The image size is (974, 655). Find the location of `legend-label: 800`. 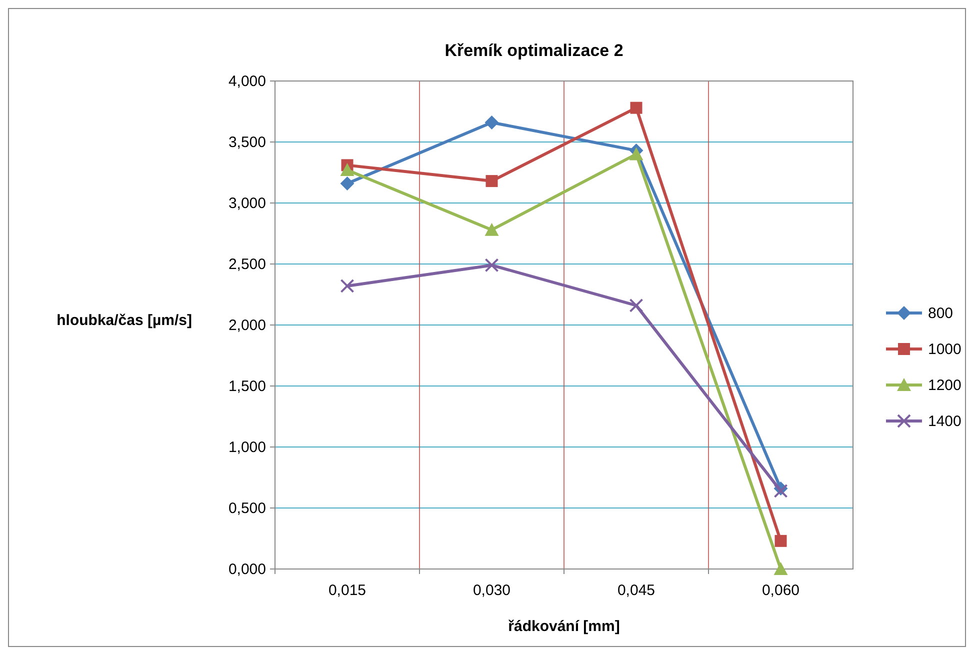

legend-label: 800 is located at coordinates (941, 313).